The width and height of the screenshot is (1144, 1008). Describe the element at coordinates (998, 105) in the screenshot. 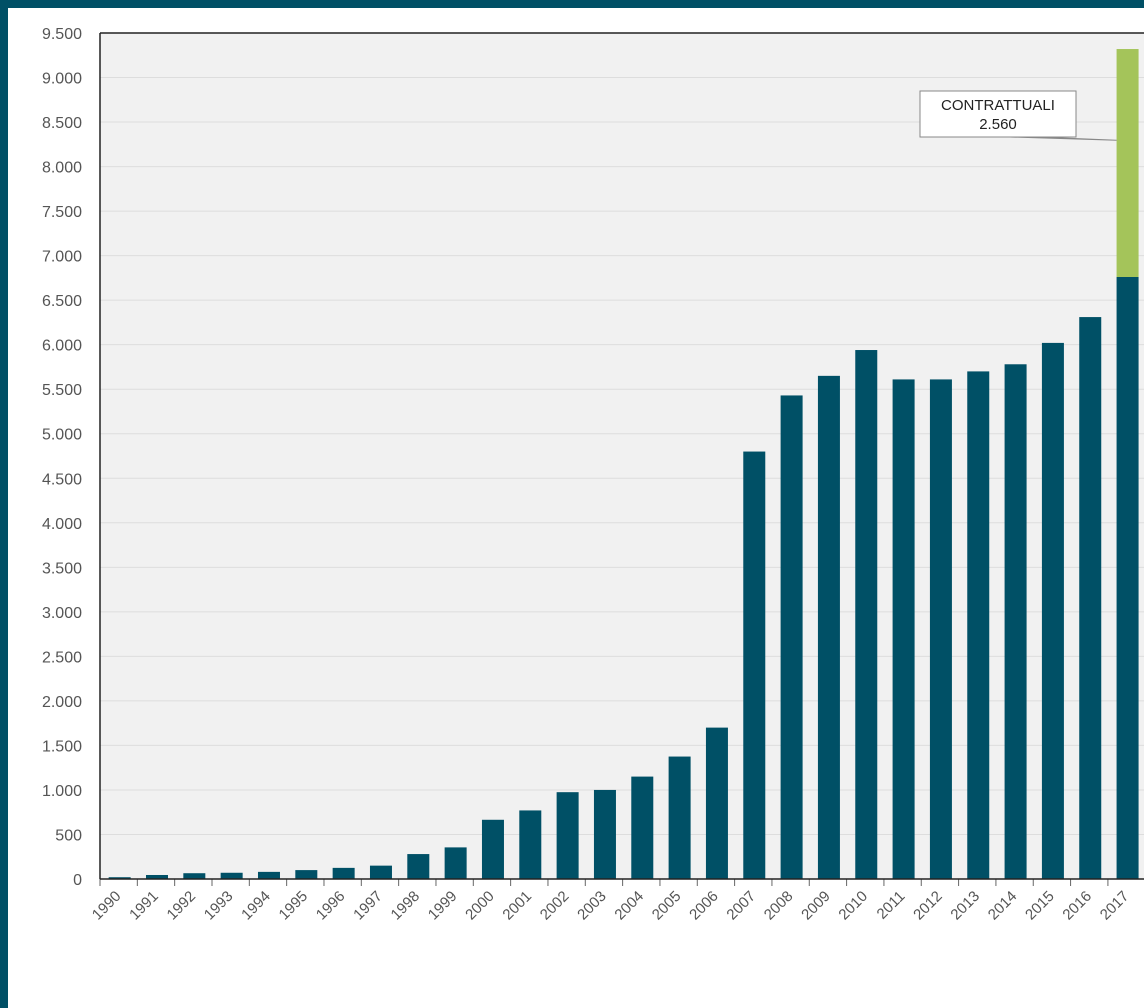

I see `callout-label: CONTRATTUALI` at that location.